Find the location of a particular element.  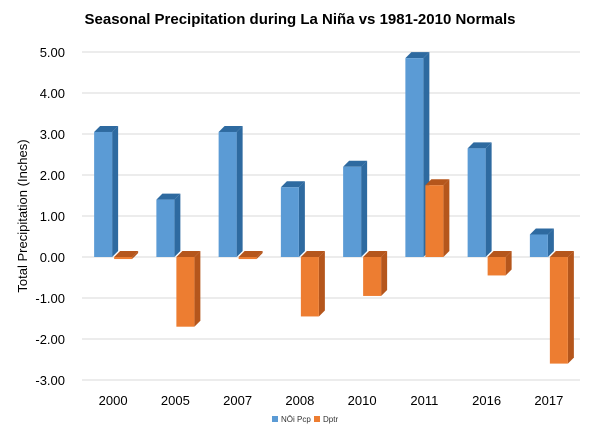

bar-dptr-2007 is located at coordinates (250, 255).